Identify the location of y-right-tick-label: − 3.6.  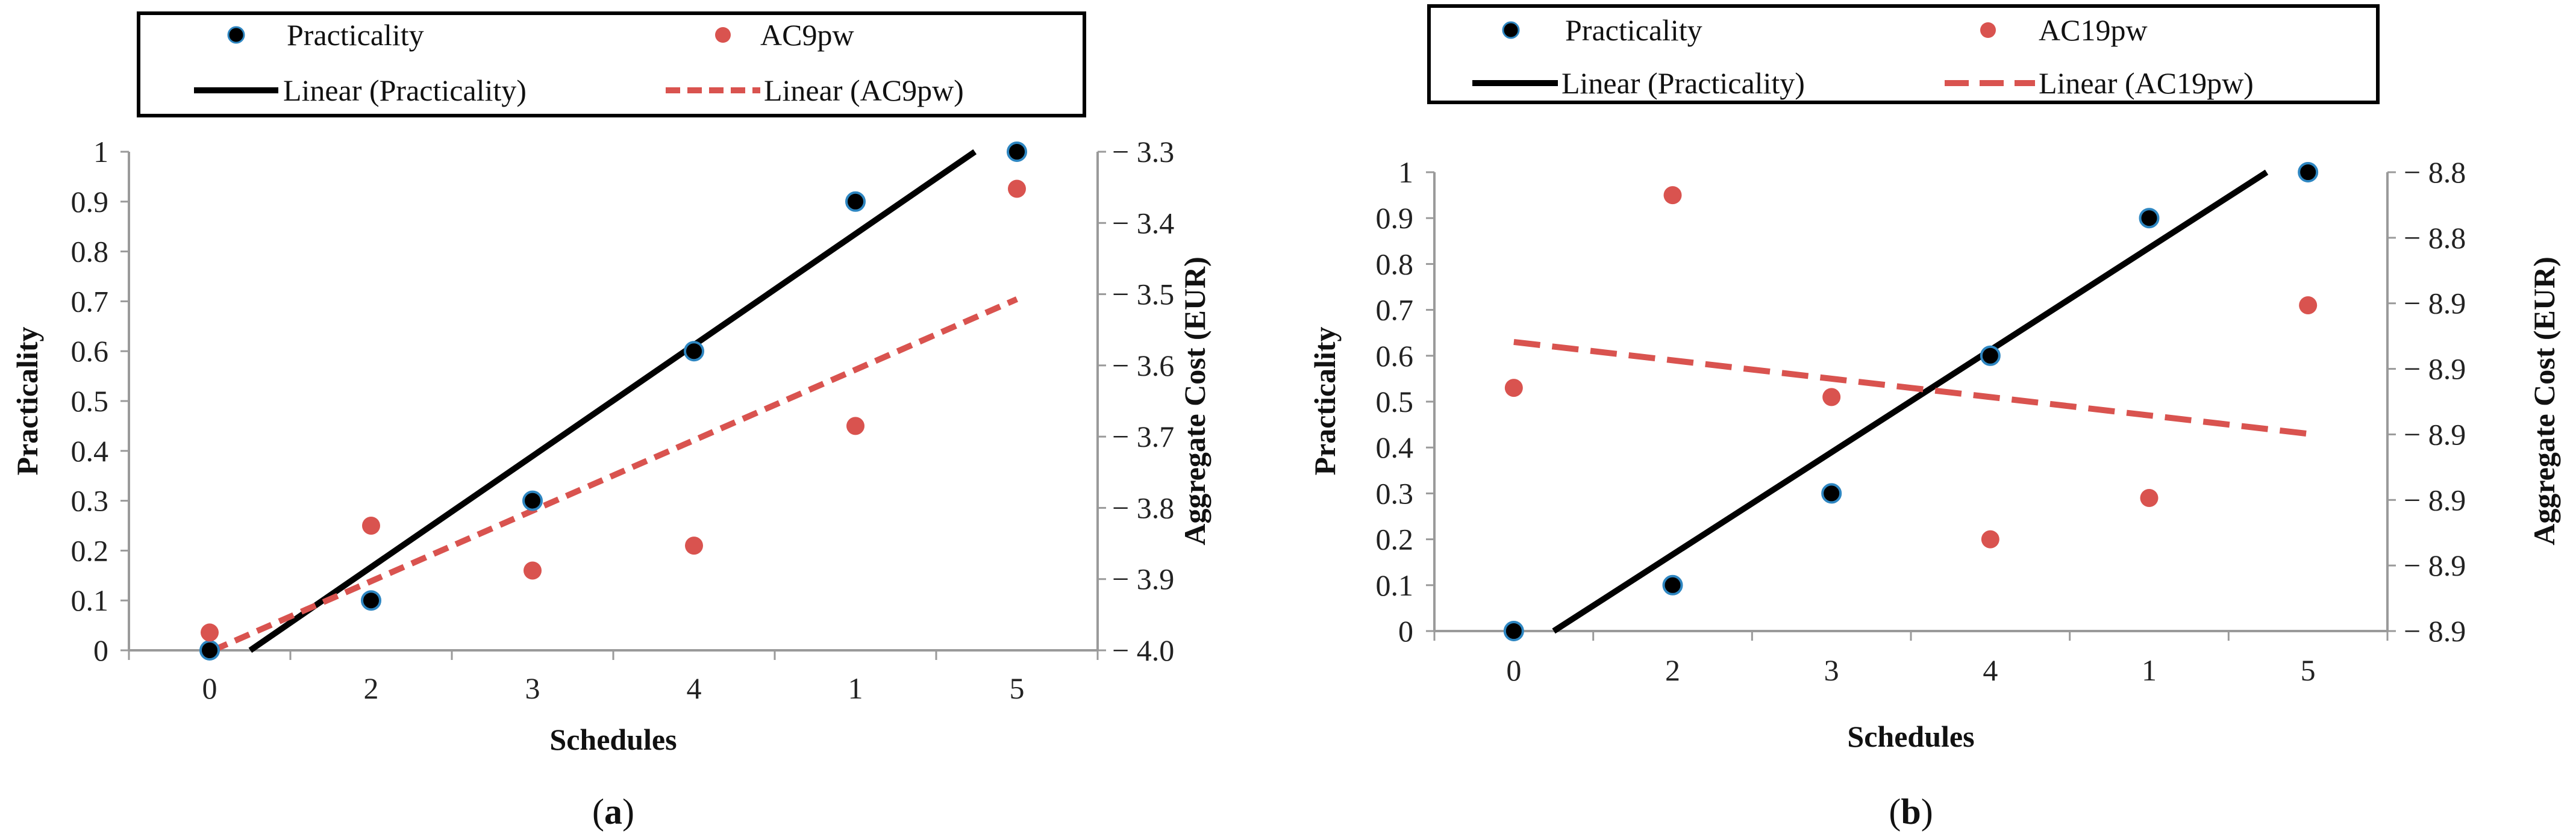
(1143, 365).